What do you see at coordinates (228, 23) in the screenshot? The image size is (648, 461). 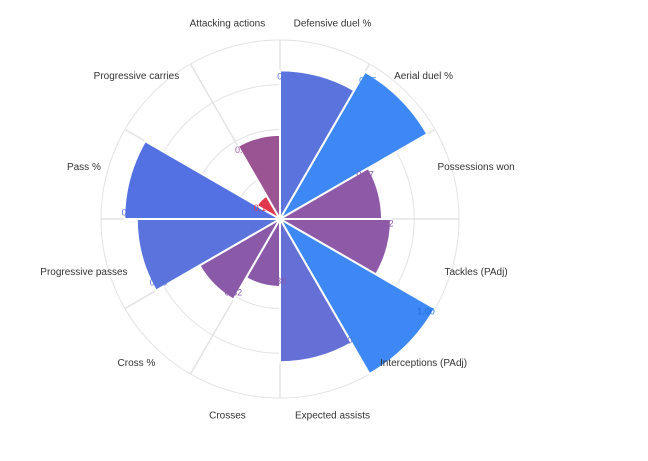 I see `category-label-12: Attacking actions` at bounding box center [228, 23].